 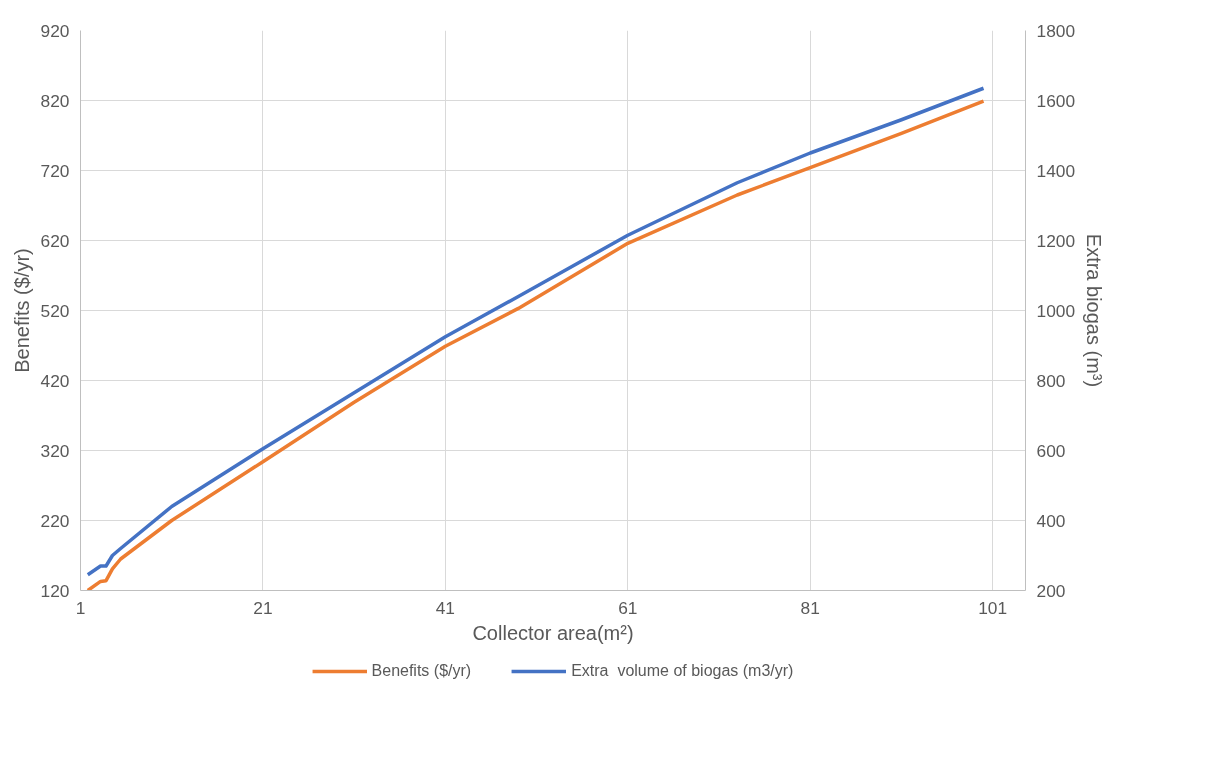 What do you see at coordinates (445, 607) in the screenshot?
I see `x-tick-label: 41` at bounding box center [445, 607].